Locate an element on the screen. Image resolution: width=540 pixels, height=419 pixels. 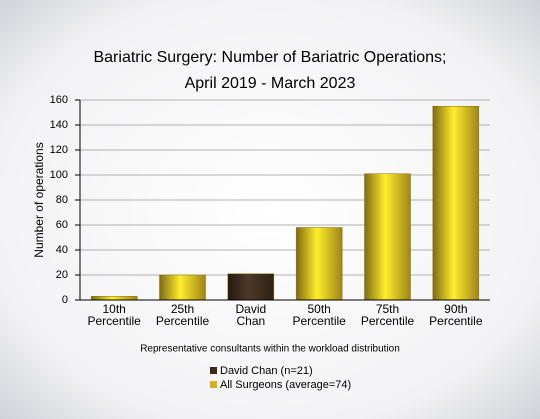
x-tick-label-line: 75th is located at coordinates (387, 309).